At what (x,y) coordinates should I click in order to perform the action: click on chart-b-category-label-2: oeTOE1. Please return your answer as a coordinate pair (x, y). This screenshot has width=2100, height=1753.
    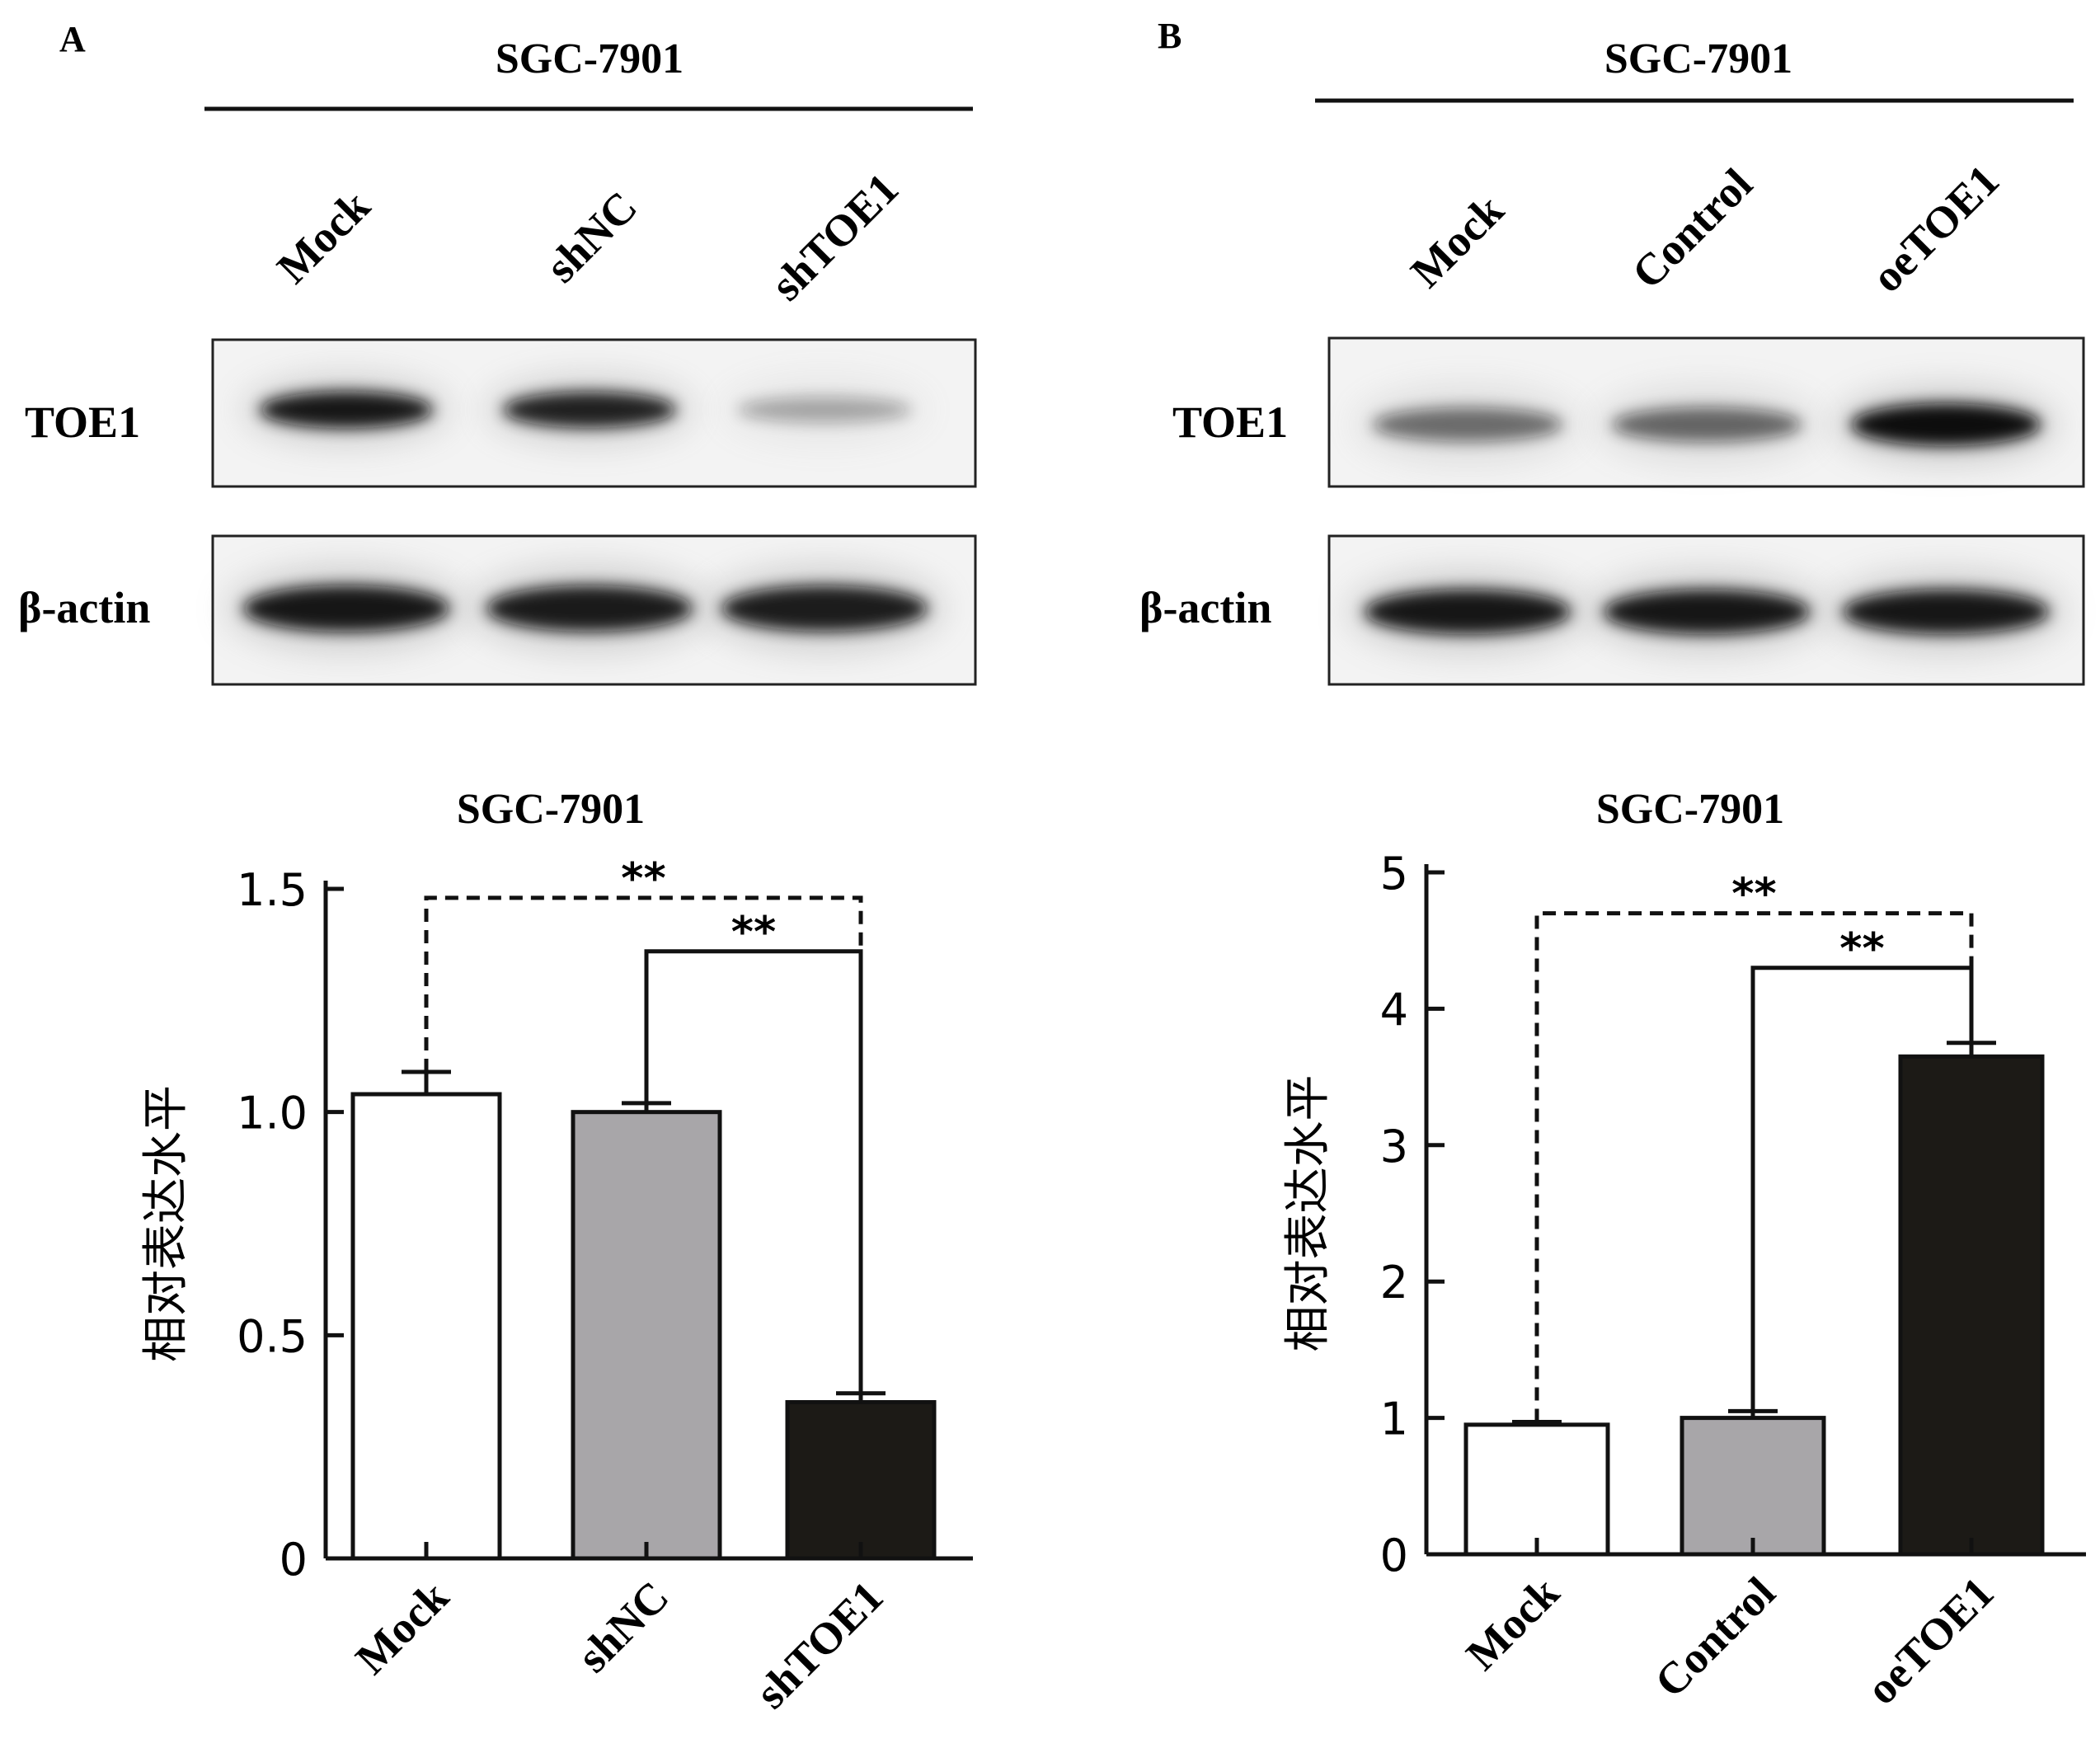
    Looking at the image, I should click on (1930, 1640).